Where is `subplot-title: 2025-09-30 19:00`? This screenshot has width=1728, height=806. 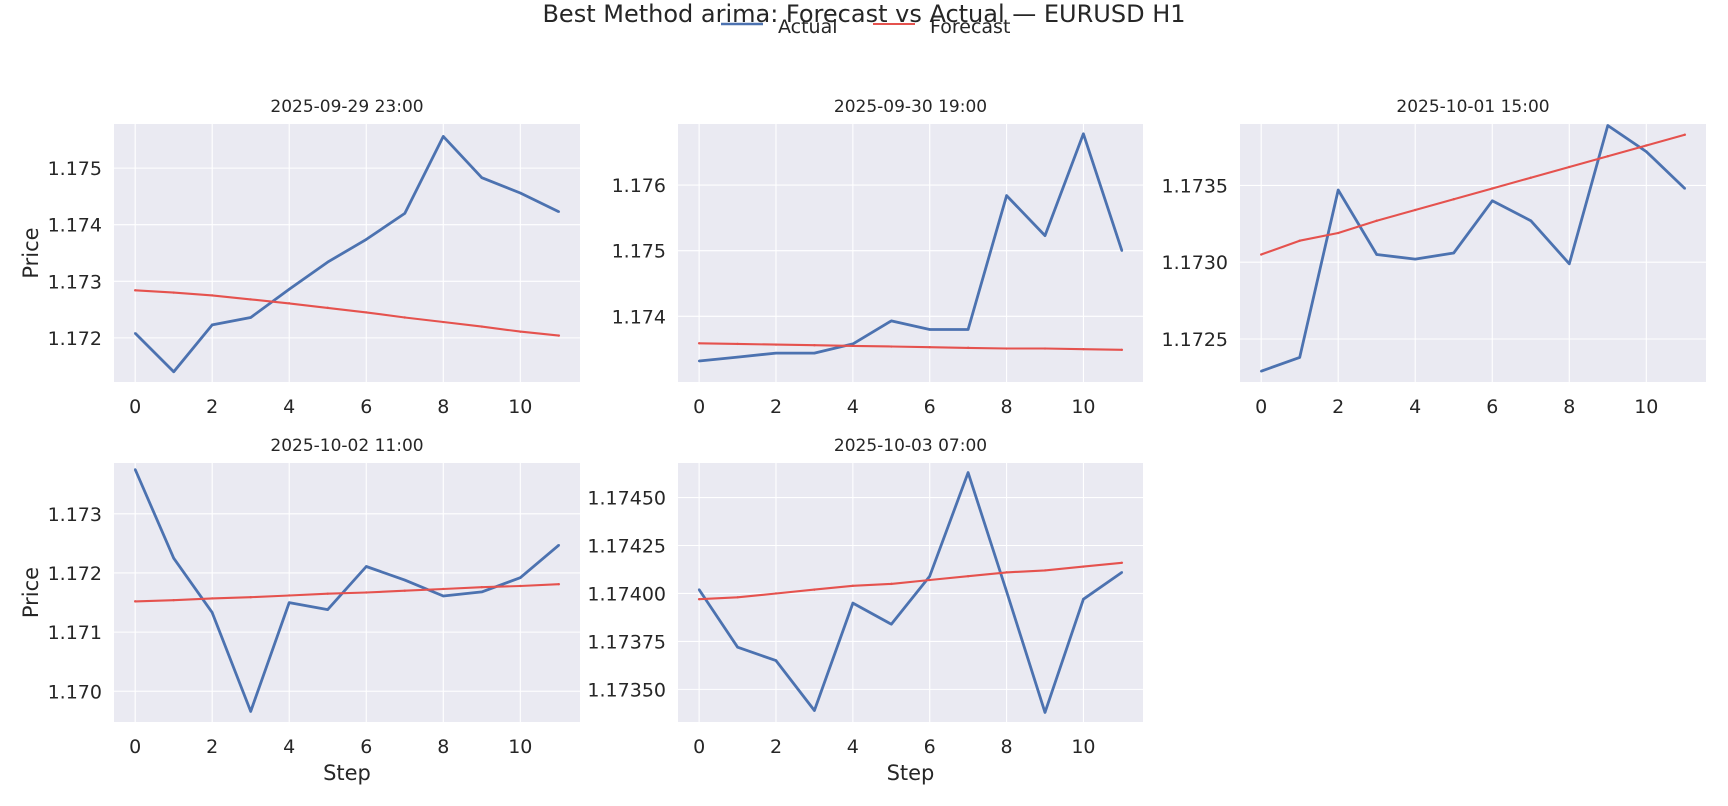 subplot-title: 2025-09-30 19:00 is located at coordinates (910, 107).